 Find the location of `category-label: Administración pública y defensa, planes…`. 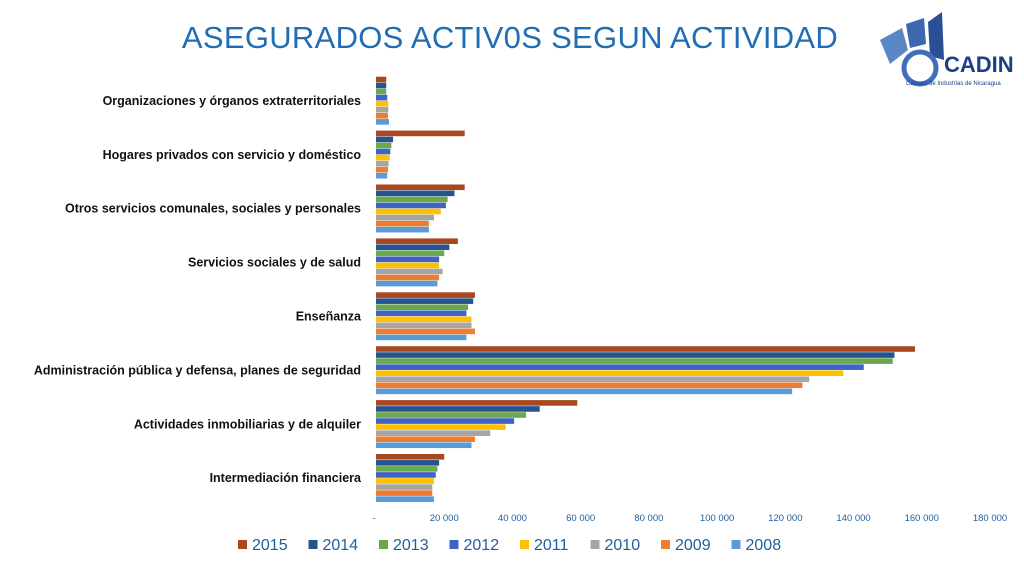

category-label: Administración pública y defensa, planes… is located at coordinates (197, 370).